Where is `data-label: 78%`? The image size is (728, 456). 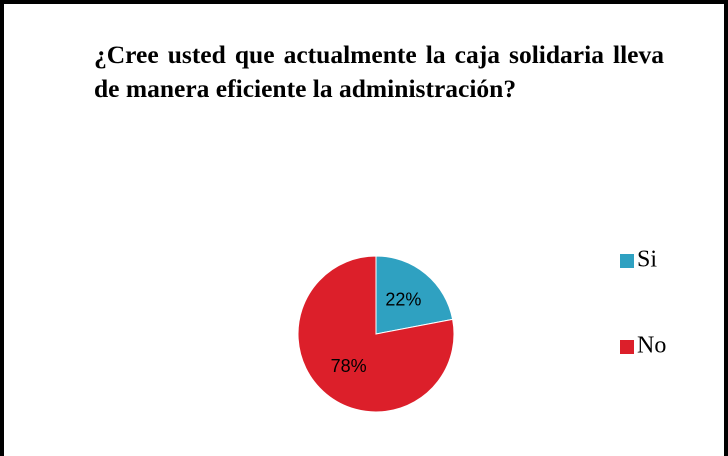
data-label: 78% is located at coordinates (349, 366).